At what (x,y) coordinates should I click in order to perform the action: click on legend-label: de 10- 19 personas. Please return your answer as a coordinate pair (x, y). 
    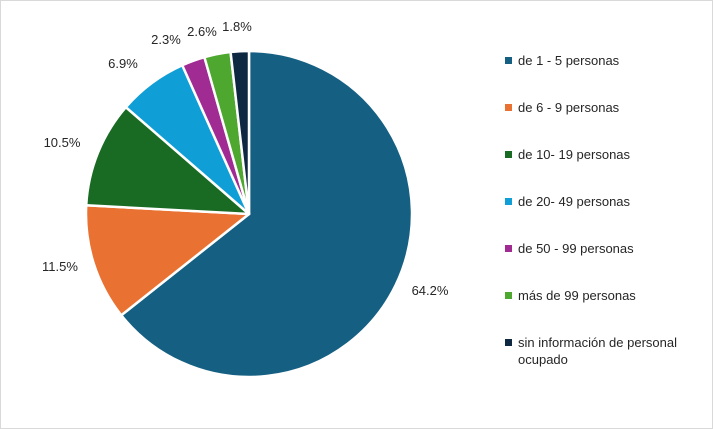
    Looking at the image, I should click on (574, 154).